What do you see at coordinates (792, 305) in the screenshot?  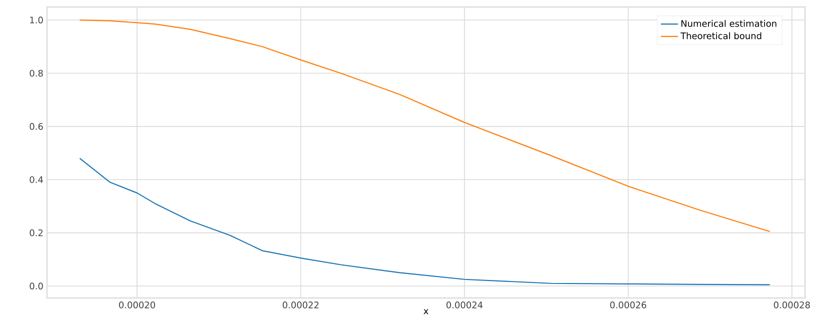 I see `x-tick-label: 0.00028` at bounding box center [792, 305].